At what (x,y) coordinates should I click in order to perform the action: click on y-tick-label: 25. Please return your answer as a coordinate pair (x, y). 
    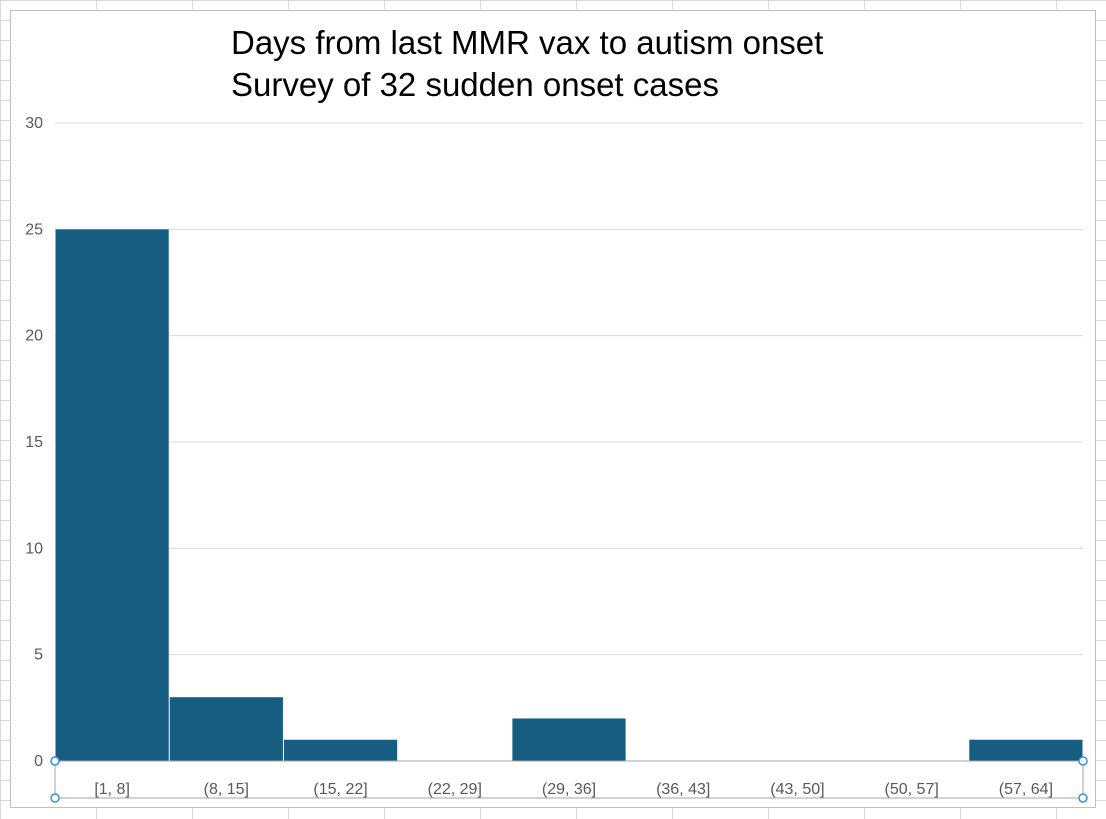
    Looking at the image, I should click on (34, 229).